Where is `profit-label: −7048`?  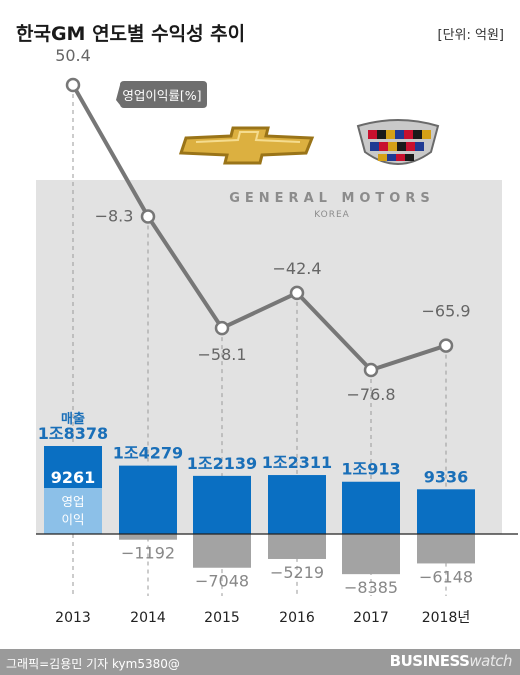 profit-label: −7048 is located at coordinates (222, 581).